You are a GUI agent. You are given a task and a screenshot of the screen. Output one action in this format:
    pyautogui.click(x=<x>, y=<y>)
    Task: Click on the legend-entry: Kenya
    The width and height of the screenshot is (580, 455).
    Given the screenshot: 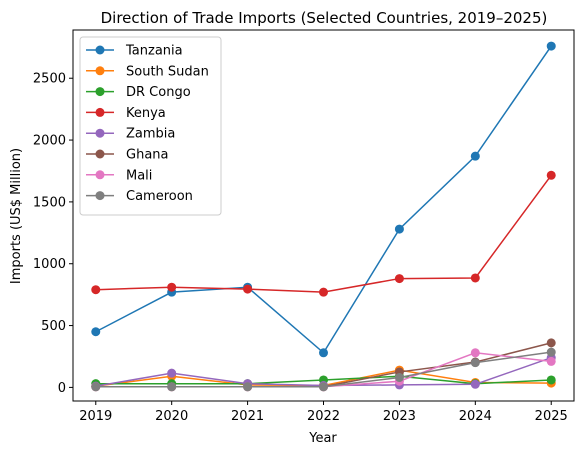 What is the action you would take?
    pyautogui.click(x=126, y=113)
    